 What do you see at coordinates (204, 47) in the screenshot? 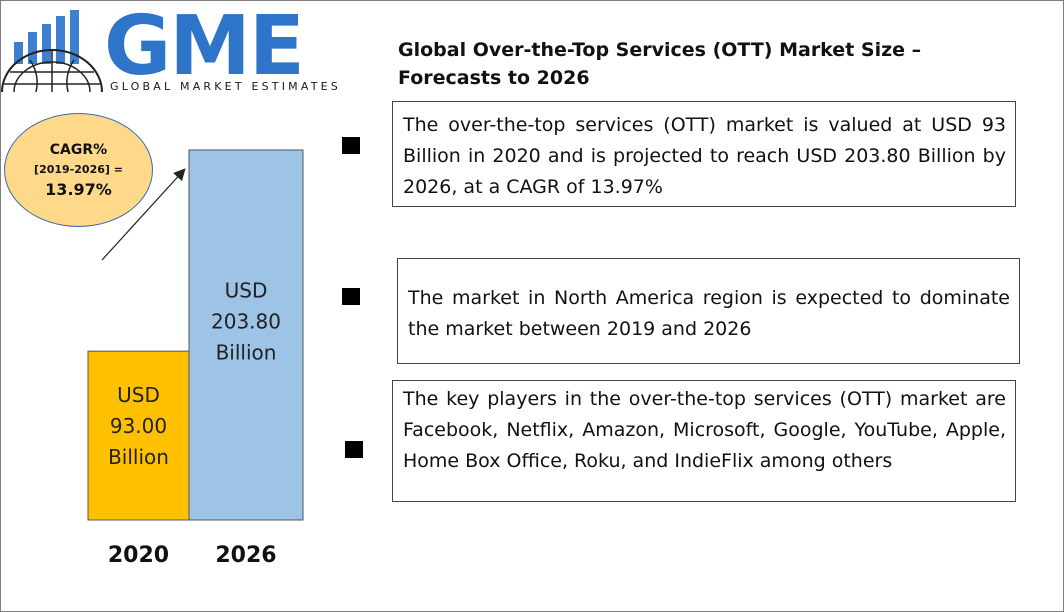
I see `logo-wordmark: GME` at bounding box center [204, 47].